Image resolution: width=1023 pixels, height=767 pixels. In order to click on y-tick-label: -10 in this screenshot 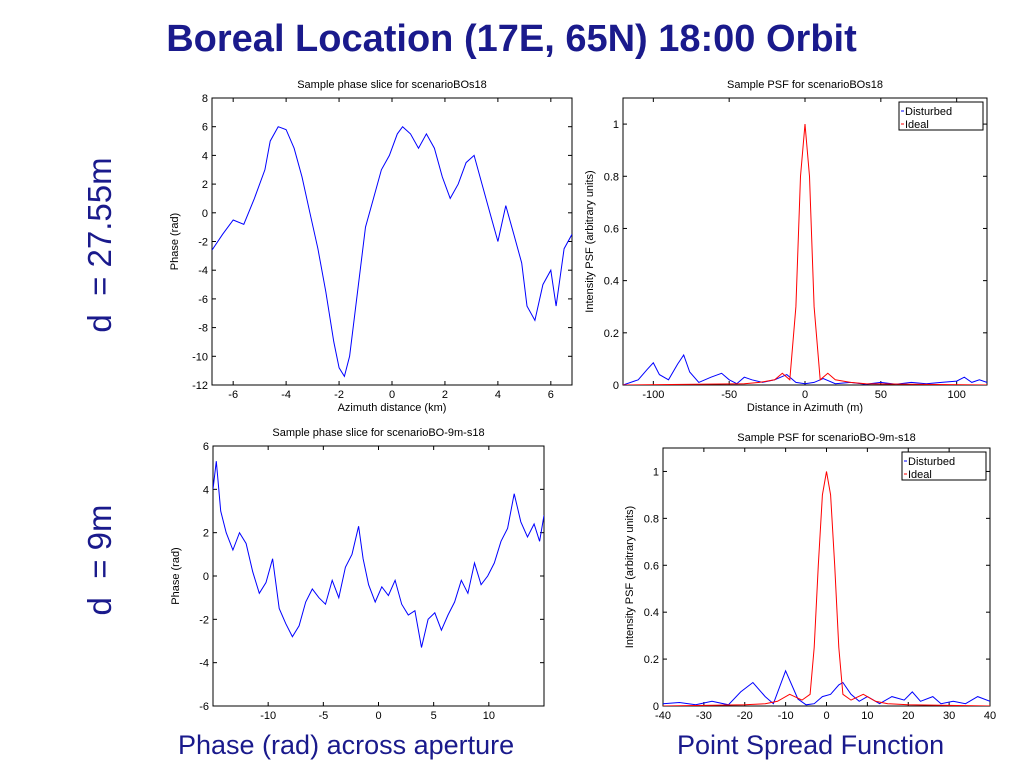, I will do `click(200, 357)`.